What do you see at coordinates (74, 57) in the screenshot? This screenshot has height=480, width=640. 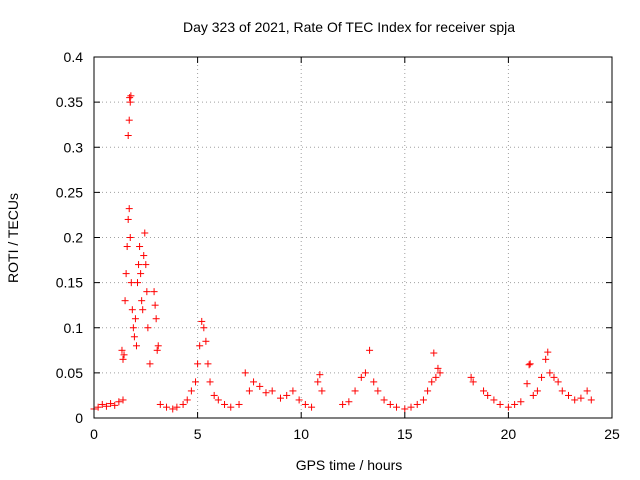 I see `y-tick-label: 0.4` at bounding box center [74, 57].